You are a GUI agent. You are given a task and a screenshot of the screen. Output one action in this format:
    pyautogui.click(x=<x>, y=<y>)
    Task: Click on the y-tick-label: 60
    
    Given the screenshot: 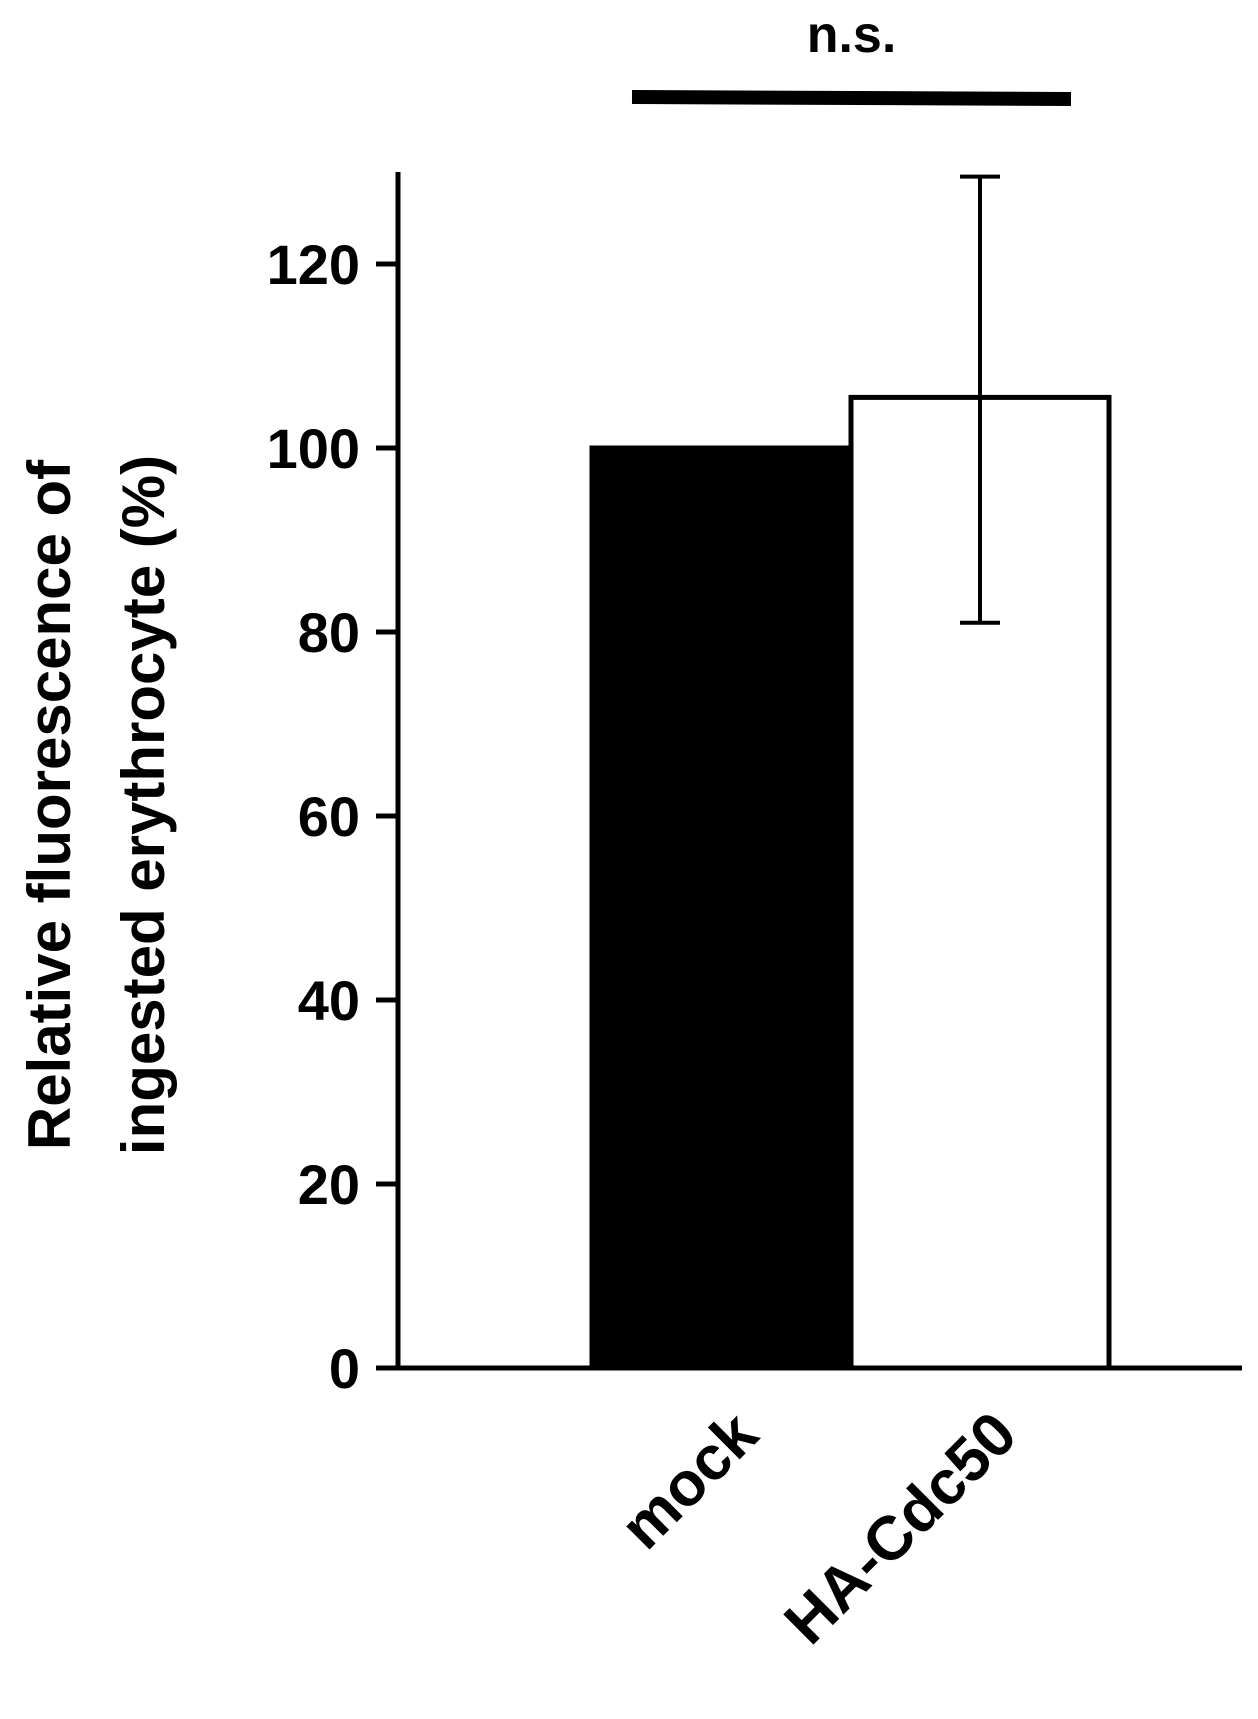 What is the action you would take?
    pyautogui.click(x=329, y=816)
    